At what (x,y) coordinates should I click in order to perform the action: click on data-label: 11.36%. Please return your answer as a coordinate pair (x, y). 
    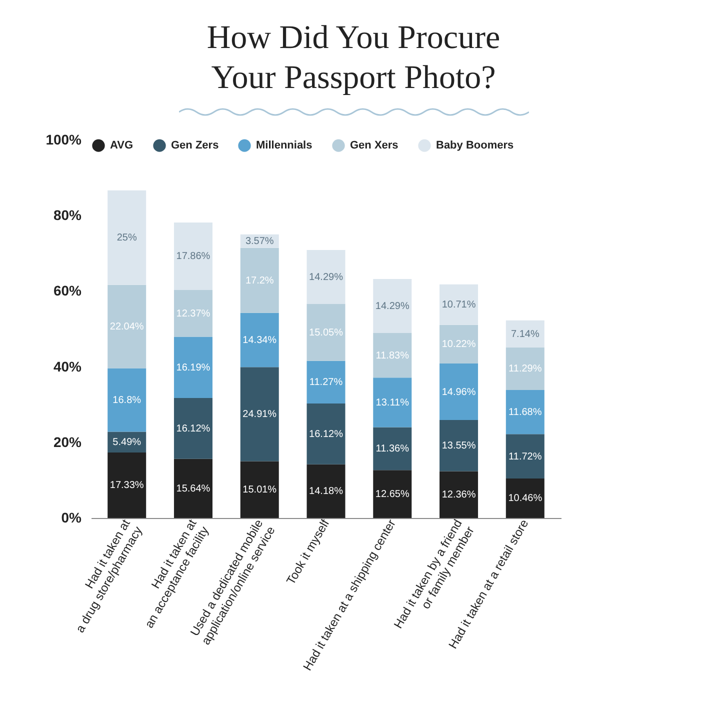
    Looking at the image, I should click on (393, 449).